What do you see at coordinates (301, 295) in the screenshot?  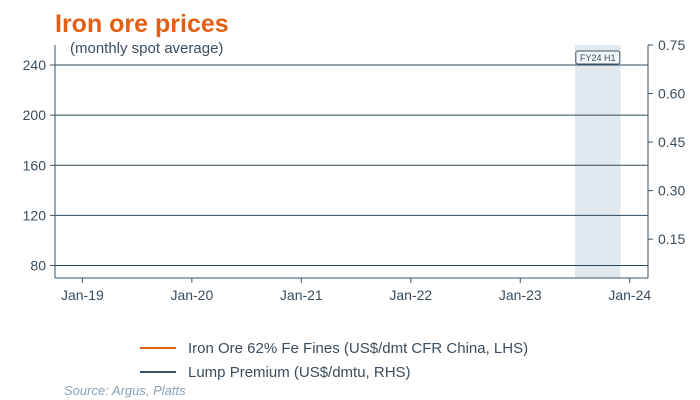 I see `x-tick-label: Jan-21` at bounding box center [301, 295].